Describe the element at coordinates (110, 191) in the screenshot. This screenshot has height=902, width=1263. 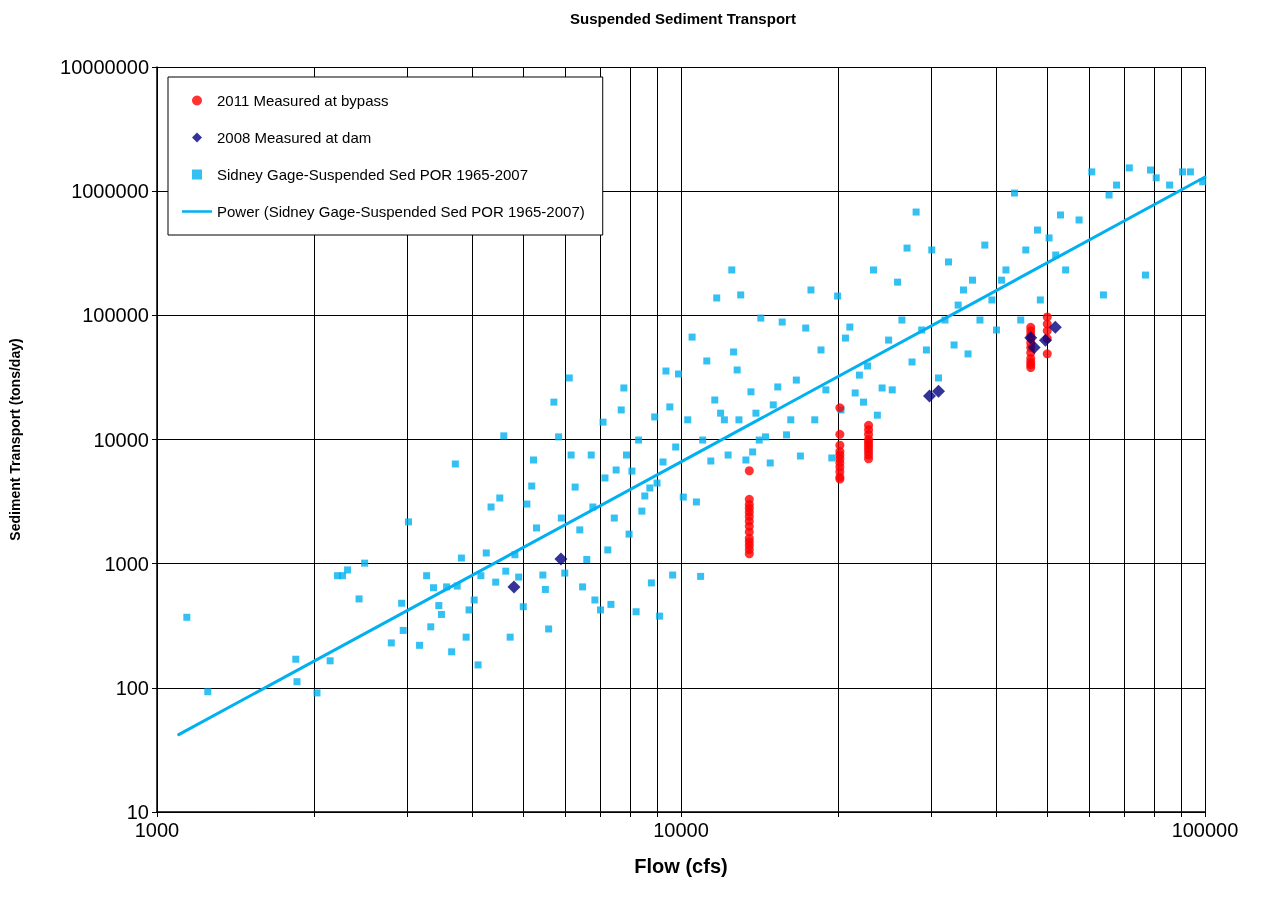
I see `y-tick-label: 1000000` at that location.